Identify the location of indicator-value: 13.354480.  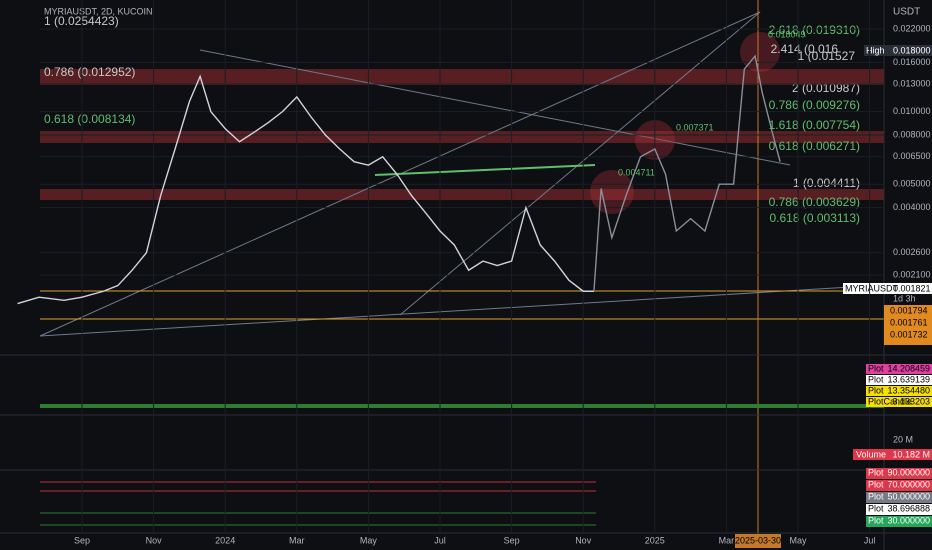
(908, 390).